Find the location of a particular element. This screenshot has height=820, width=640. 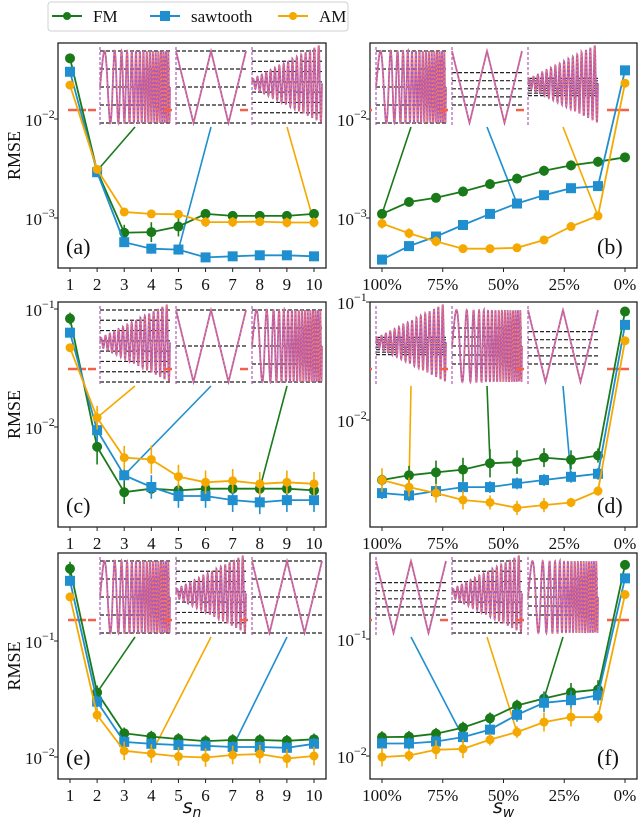

x-tick-label: 10 is located at coordinates (314, 795).